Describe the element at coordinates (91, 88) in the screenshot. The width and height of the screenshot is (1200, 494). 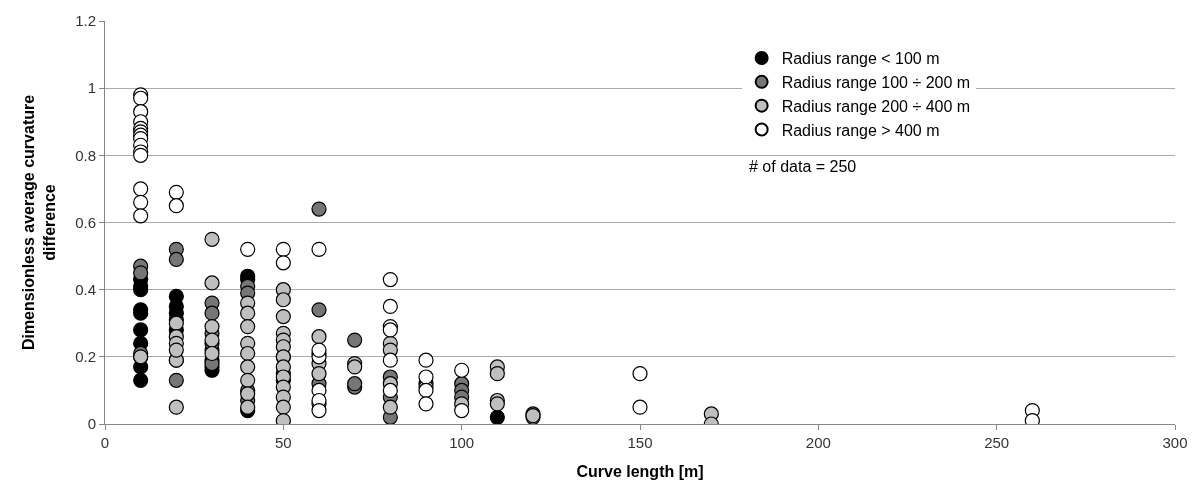
I see `y-tick-label: 1` at that location.